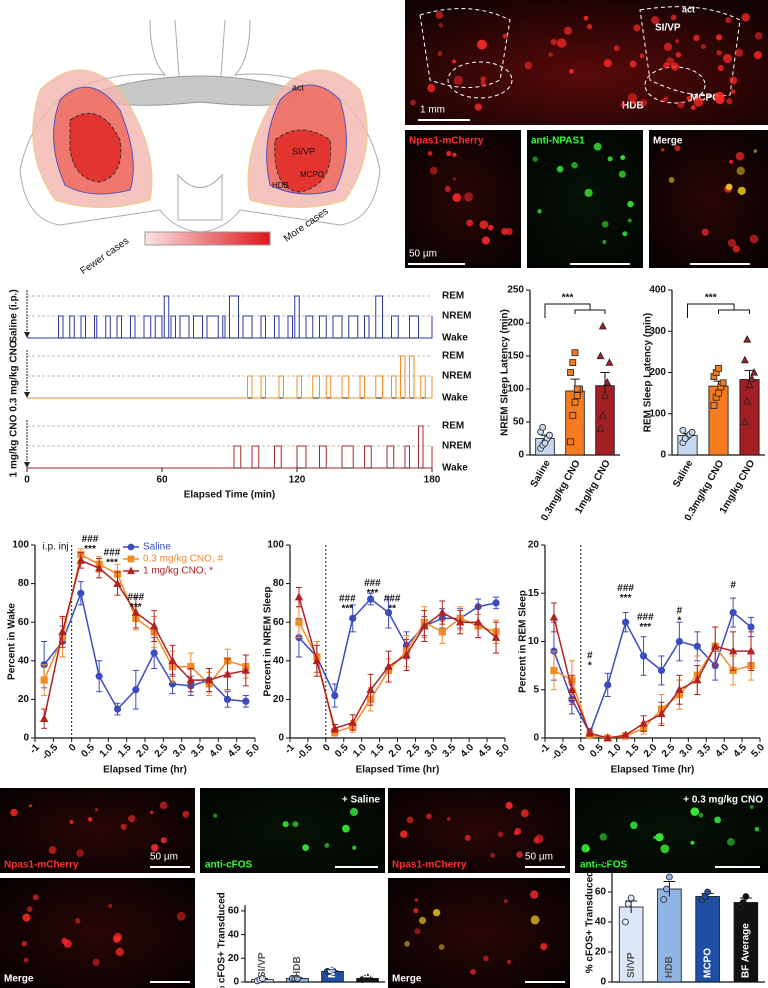 The width and height of the screenshot is (768, 988). Describe the element at coordinates (668, 141) in the screenshot. I see `image-label: Merge` at that location.